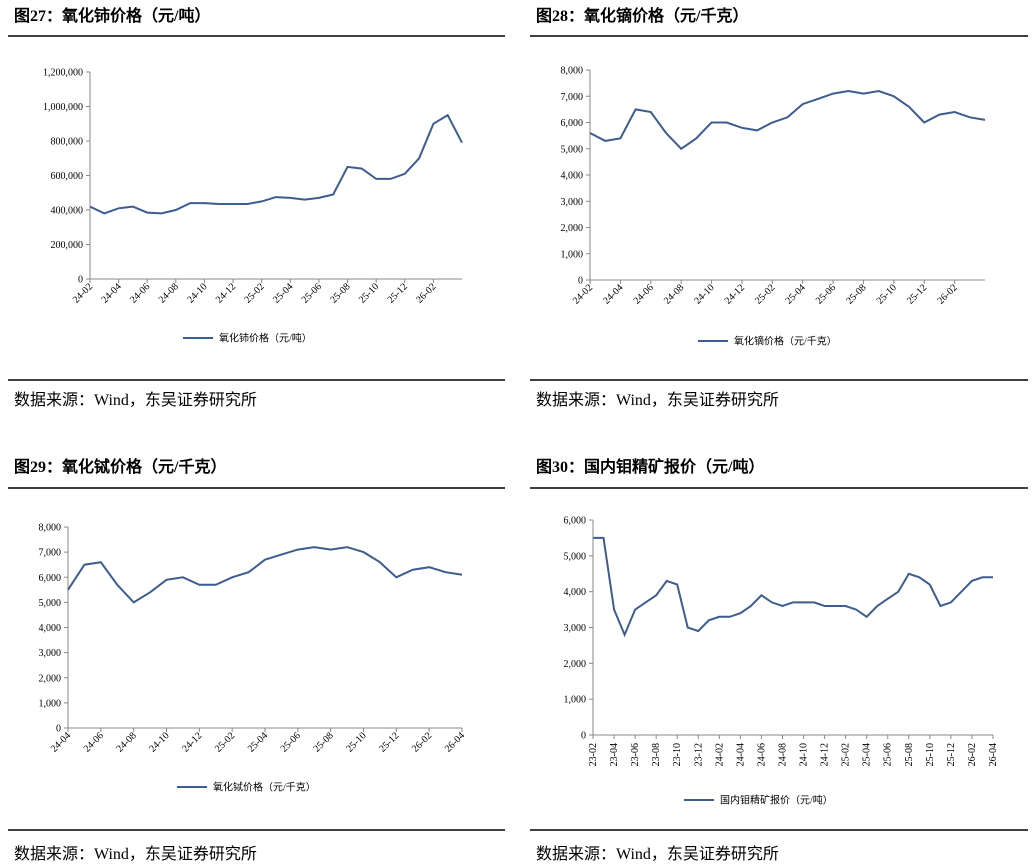 Image resolution: width=1032 pixels, height=865 pixels. Describe the element at coordinates (593, 754) in the screenshot. I see `x-tick-label: 23-02` at that location.